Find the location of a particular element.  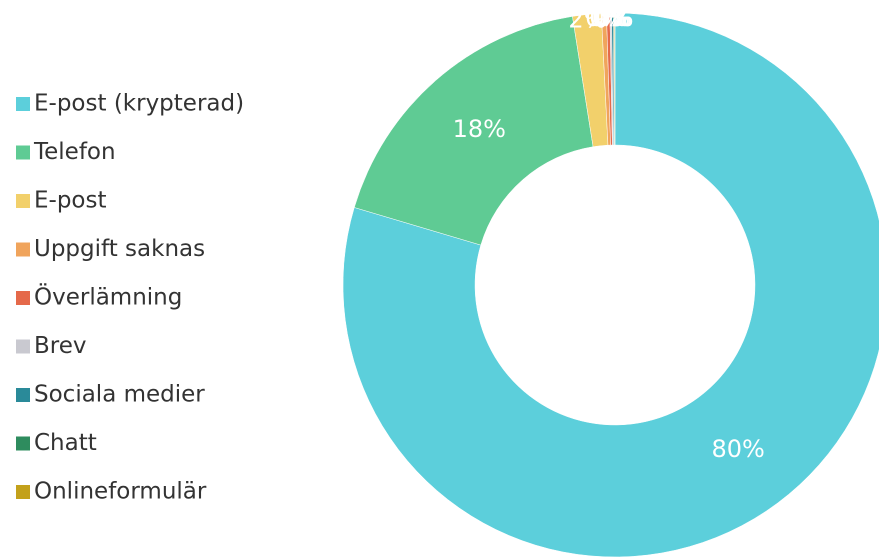

legend-label: E-post is located at coordinates (70, 201).